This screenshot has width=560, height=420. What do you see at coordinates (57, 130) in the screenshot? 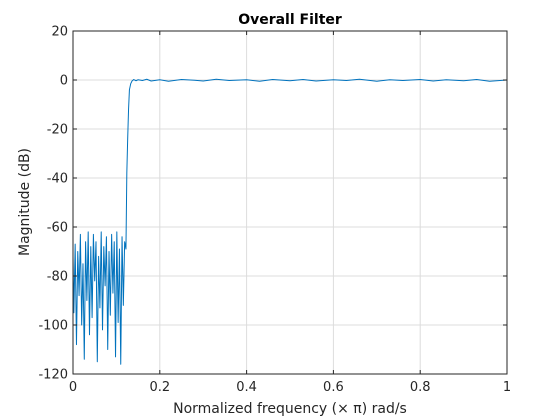
I see `y-tick-label: -20` at bounding box center [57, 130].